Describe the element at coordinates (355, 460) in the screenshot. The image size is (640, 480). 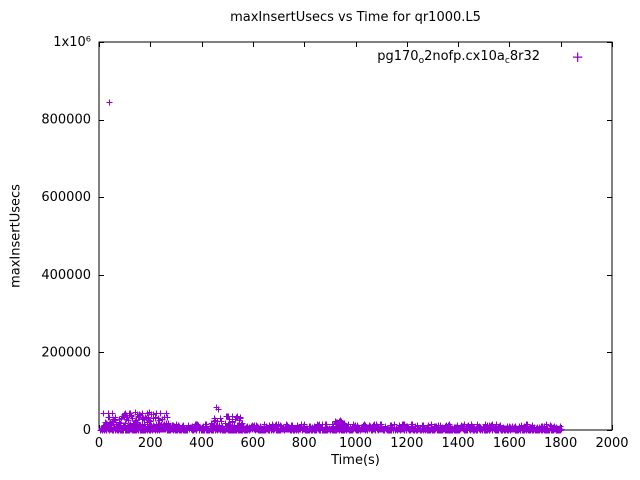
I see `x-axis-label: Time(s)` at that location.